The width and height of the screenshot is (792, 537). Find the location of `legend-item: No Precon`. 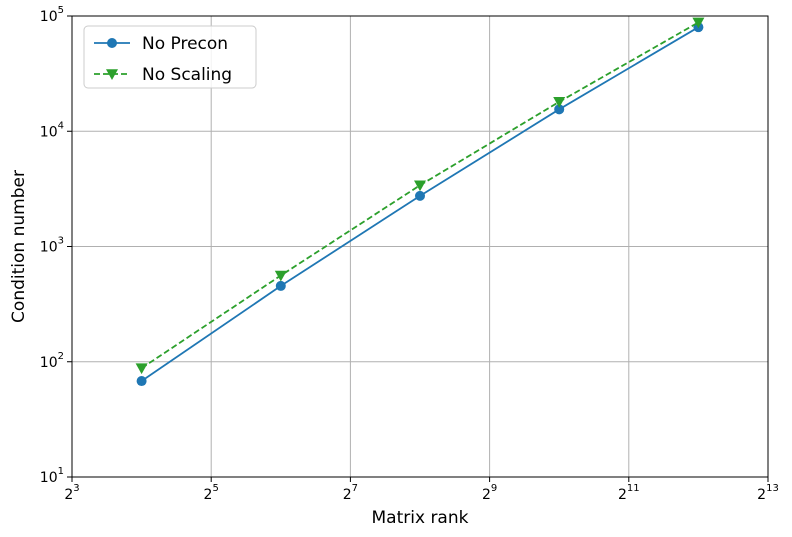

legend-item: No Precon is located at coordinates (161, 44).